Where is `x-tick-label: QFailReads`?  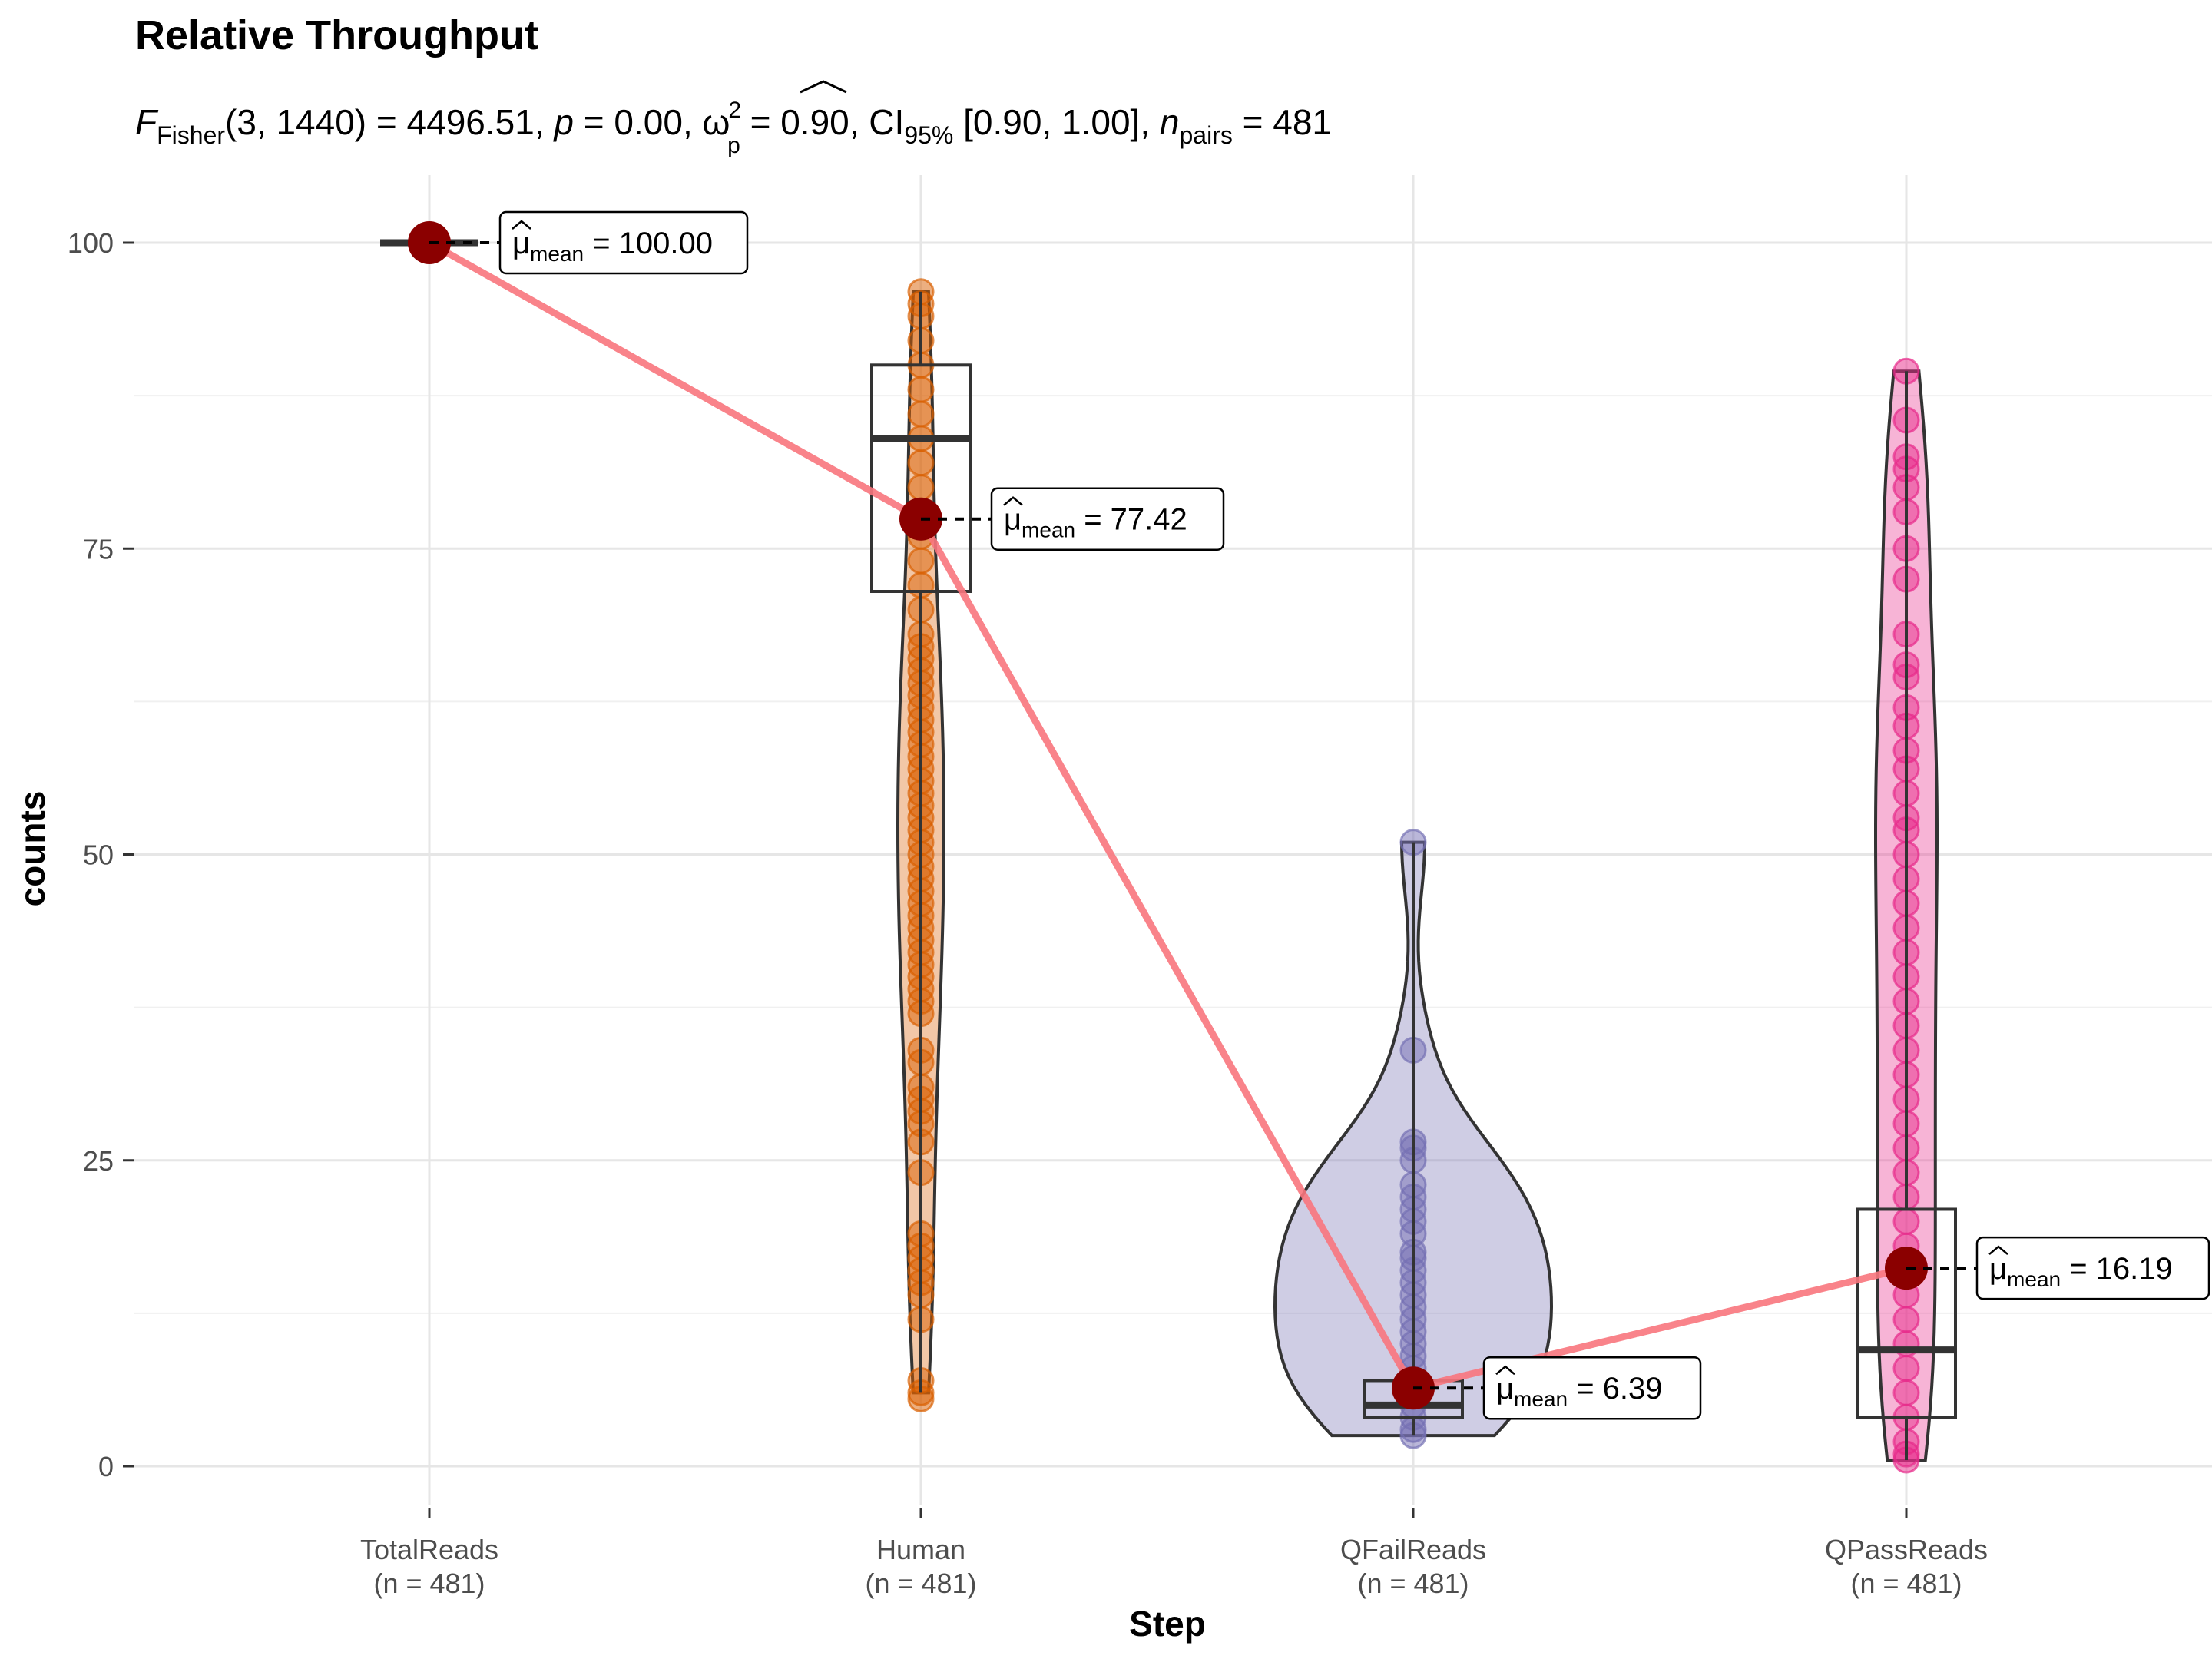
x-tick-label: QFailReads is located at coordinates (1413, 1550).